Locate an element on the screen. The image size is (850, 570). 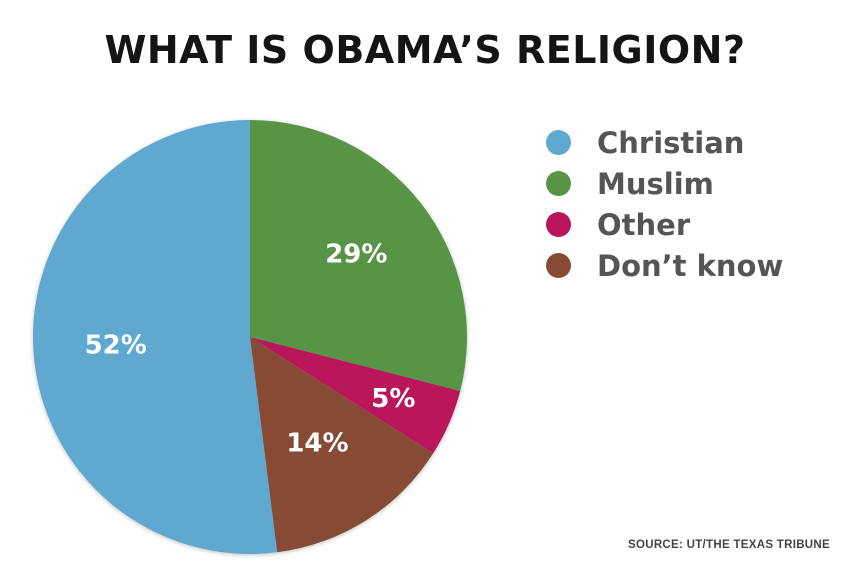
legend-label: Other is located at coordinates (644, 224).